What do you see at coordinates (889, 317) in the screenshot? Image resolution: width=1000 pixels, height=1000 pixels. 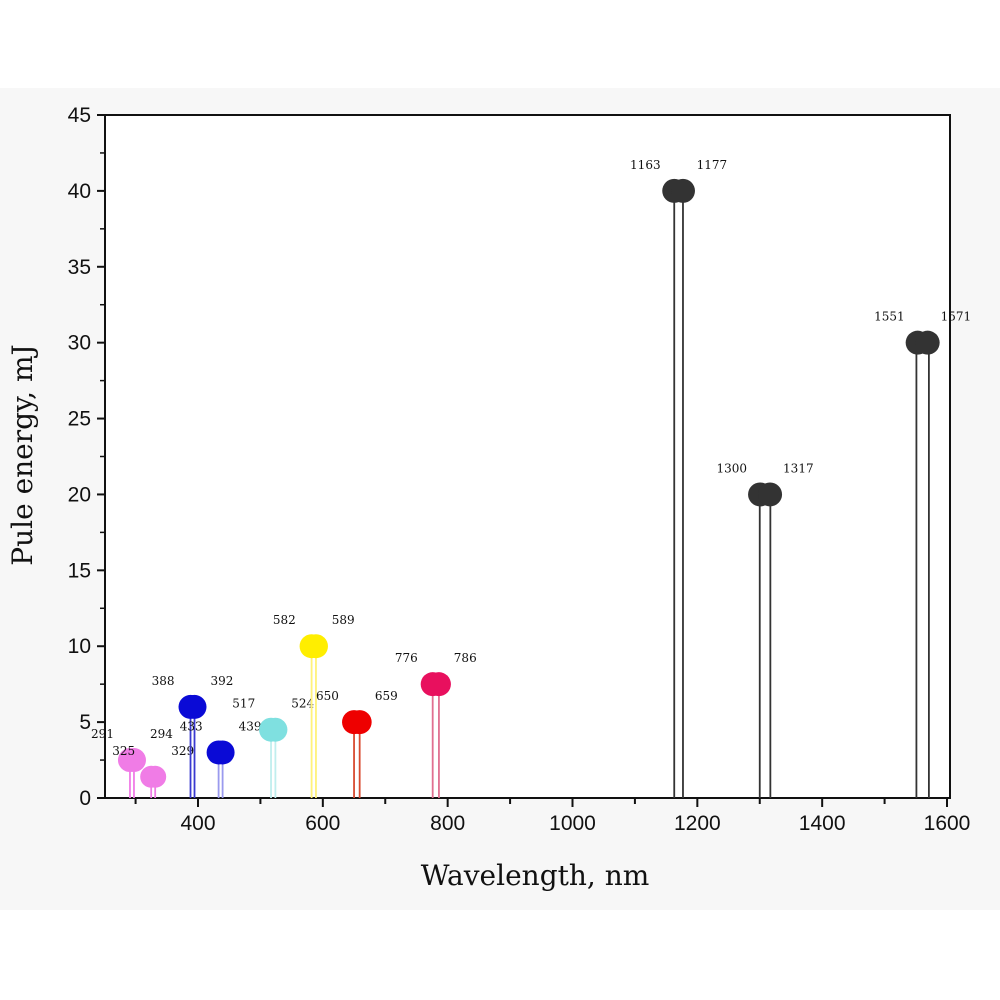 I see `peak-label: 1551` at bounding box center [889, 317].